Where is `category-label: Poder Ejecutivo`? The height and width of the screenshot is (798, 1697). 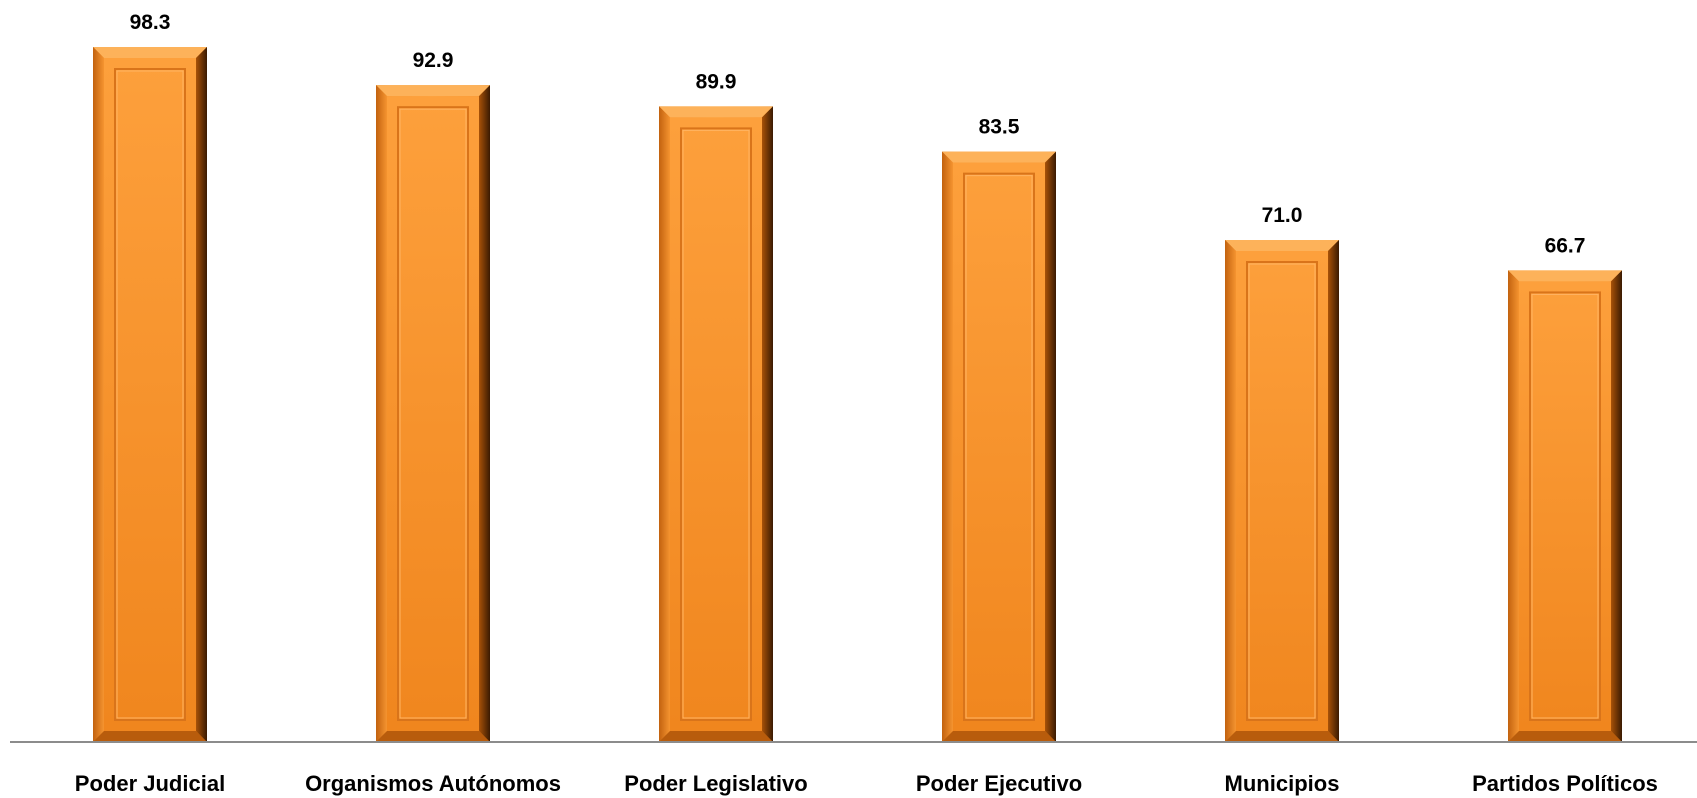
category-label: Poder Ejecutivo is located at coordinates (999, 783).